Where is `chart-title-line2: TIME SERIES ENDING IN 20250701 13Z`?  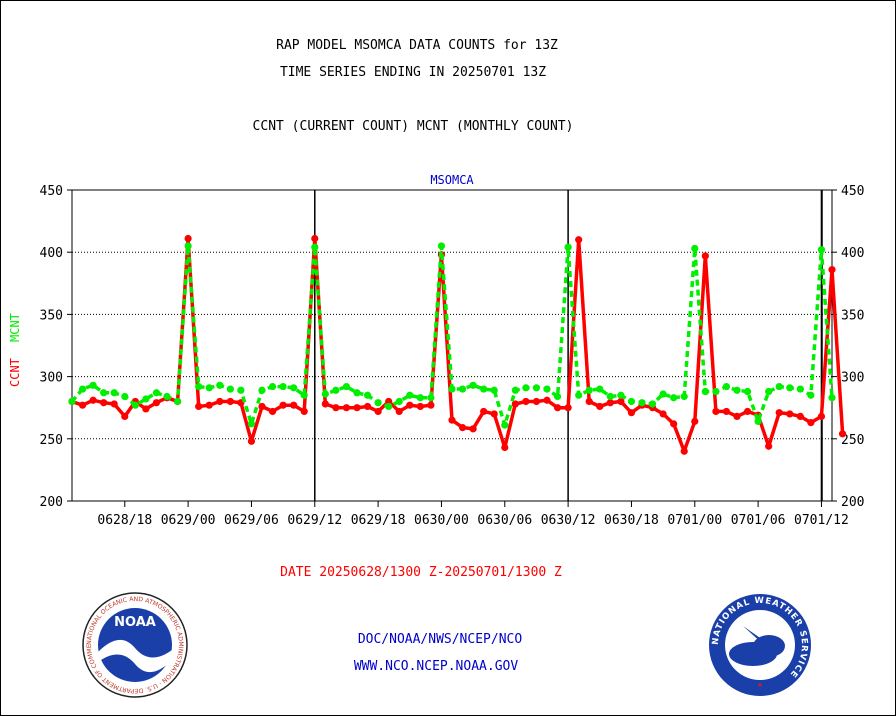 chart-title-line2: TIME SERIES ENDING IN 20250701 13Z is located at coordinates (413, 72).